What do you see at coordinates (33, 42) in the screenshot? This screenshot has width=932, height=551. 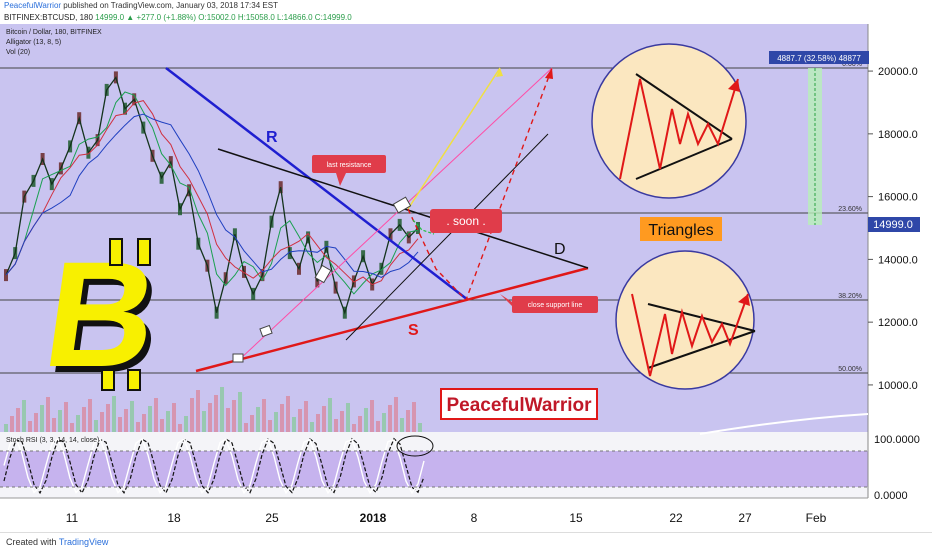 I see `legend-alligator: Alligator (13, 8, 5)` at bounding box center [33, 42].